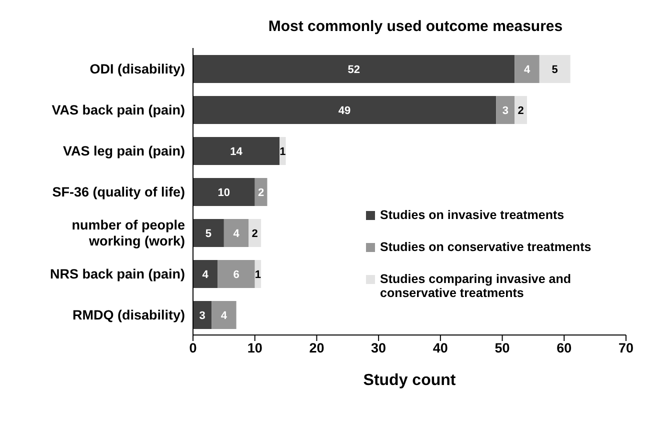 The height and width of the screenshot is (423, 646). I want to click on data-label: 6, so click(236, 274).